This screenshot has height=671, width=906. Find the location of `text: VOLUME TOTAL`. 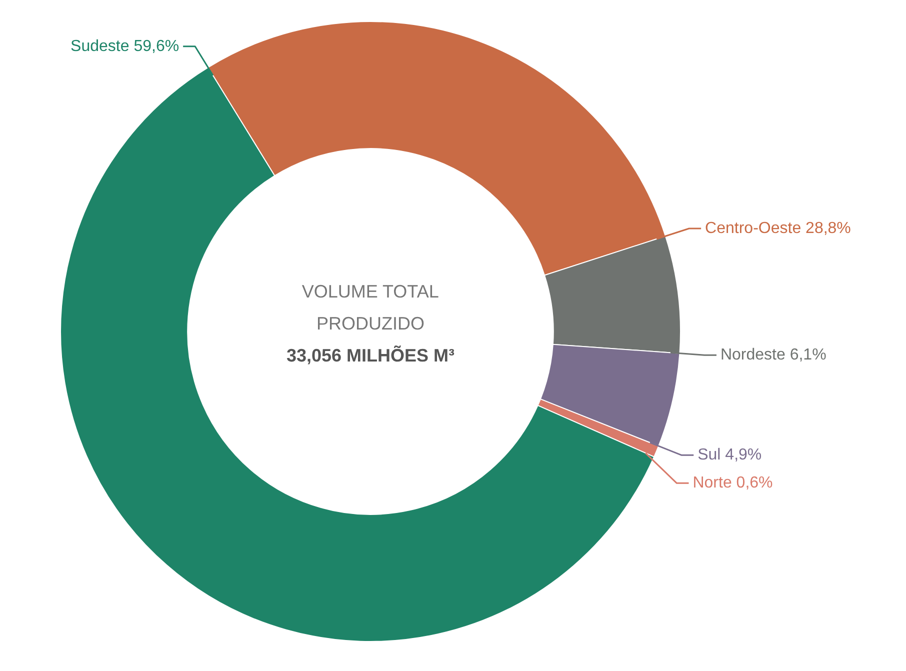

text: VOLUME TOTAL is located at coordinates (370, 292).